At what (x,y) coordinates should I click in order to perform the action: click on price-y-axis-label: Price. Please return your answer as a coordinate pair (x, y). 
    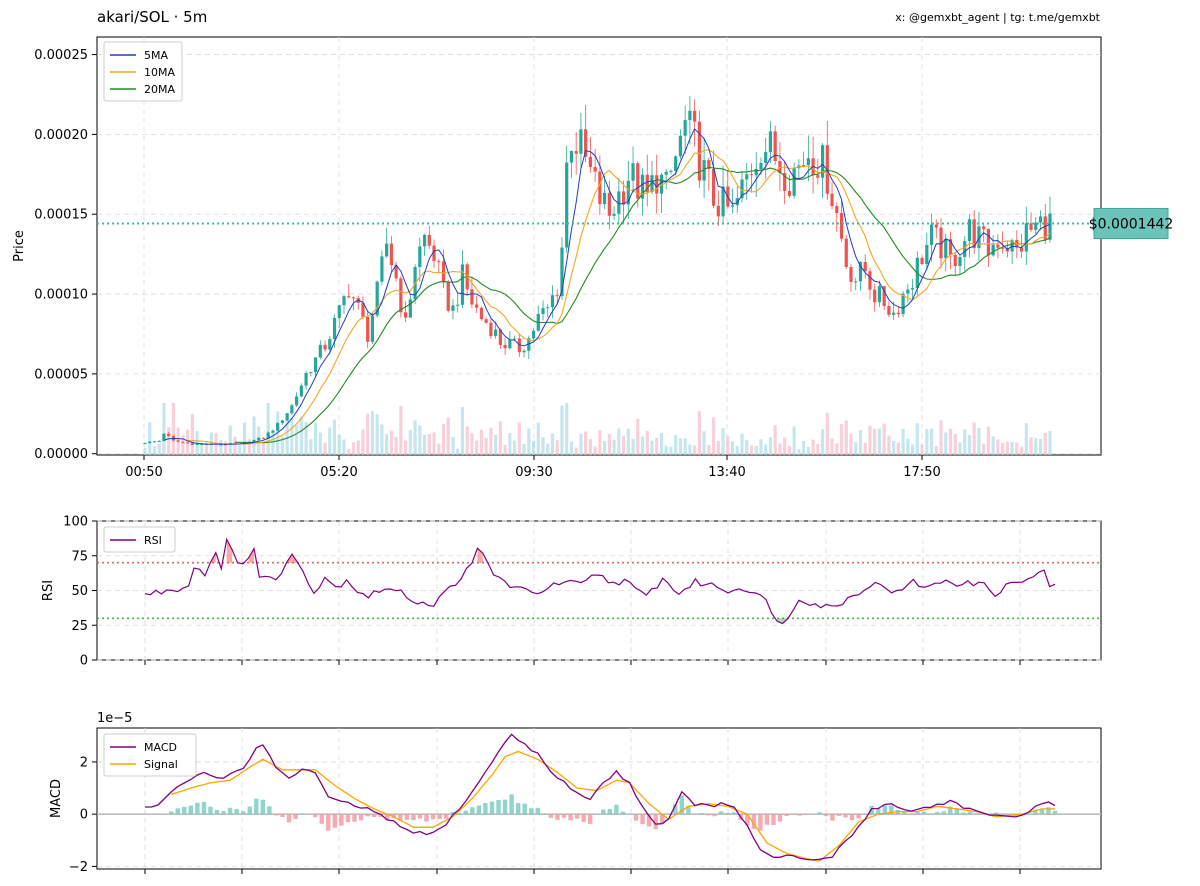
    Looking at the image, I should click on (19, 246).